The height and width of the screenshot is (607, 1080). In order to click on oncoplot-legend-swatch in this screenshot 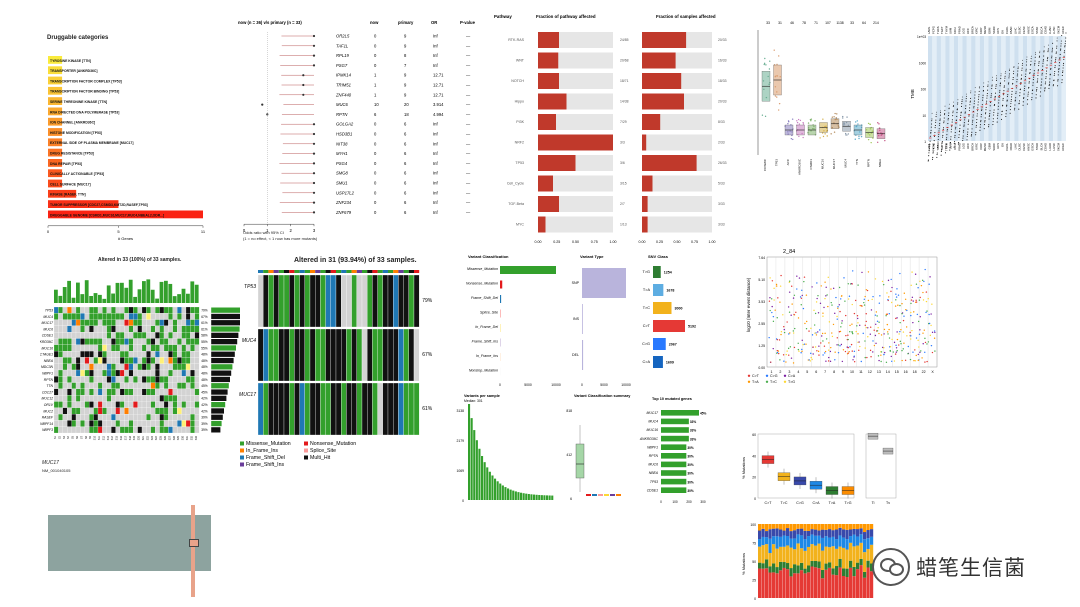, I will do `click(306, 443)`.